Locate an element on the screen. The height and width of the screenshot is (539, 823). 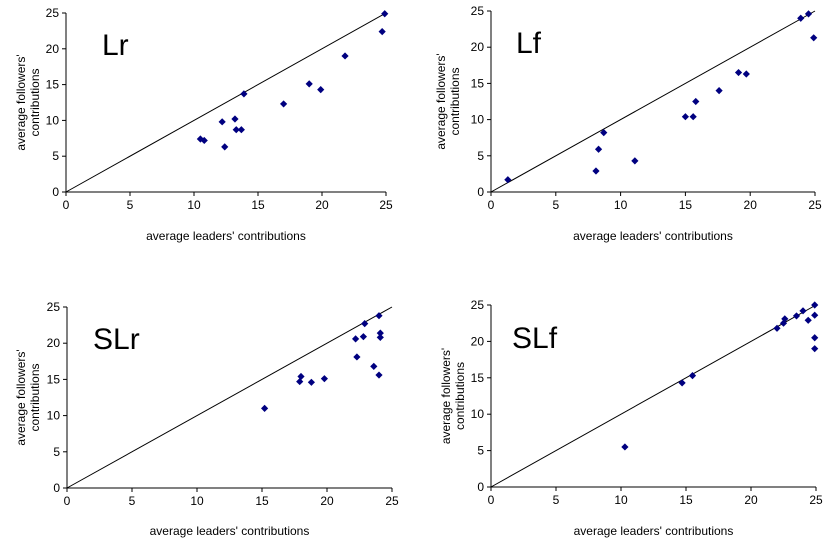
y-tick-label: 10 is located at coordinates (54, 416).